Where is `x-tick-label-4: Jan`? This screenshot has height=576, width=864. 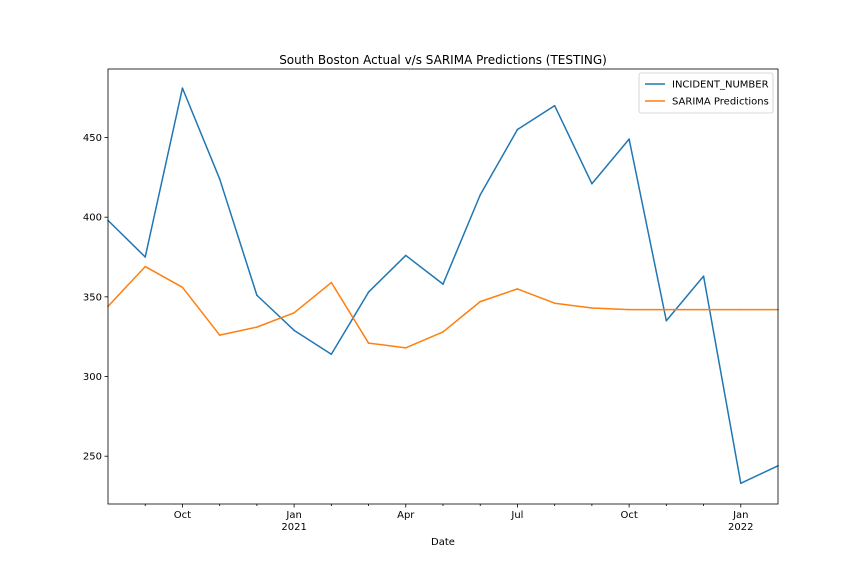
x-tick-label-4: Jan is located at coordinates (293, 515).